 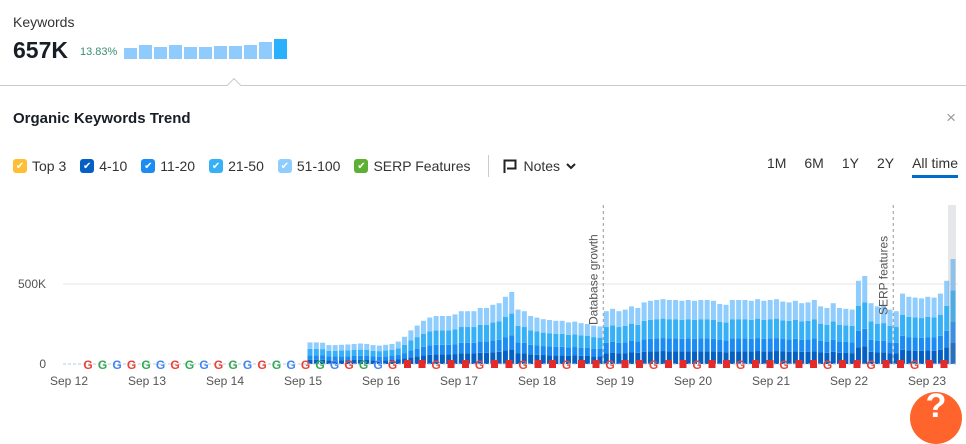 I want to click on sparkline-bar, so click(x=145, y=52).